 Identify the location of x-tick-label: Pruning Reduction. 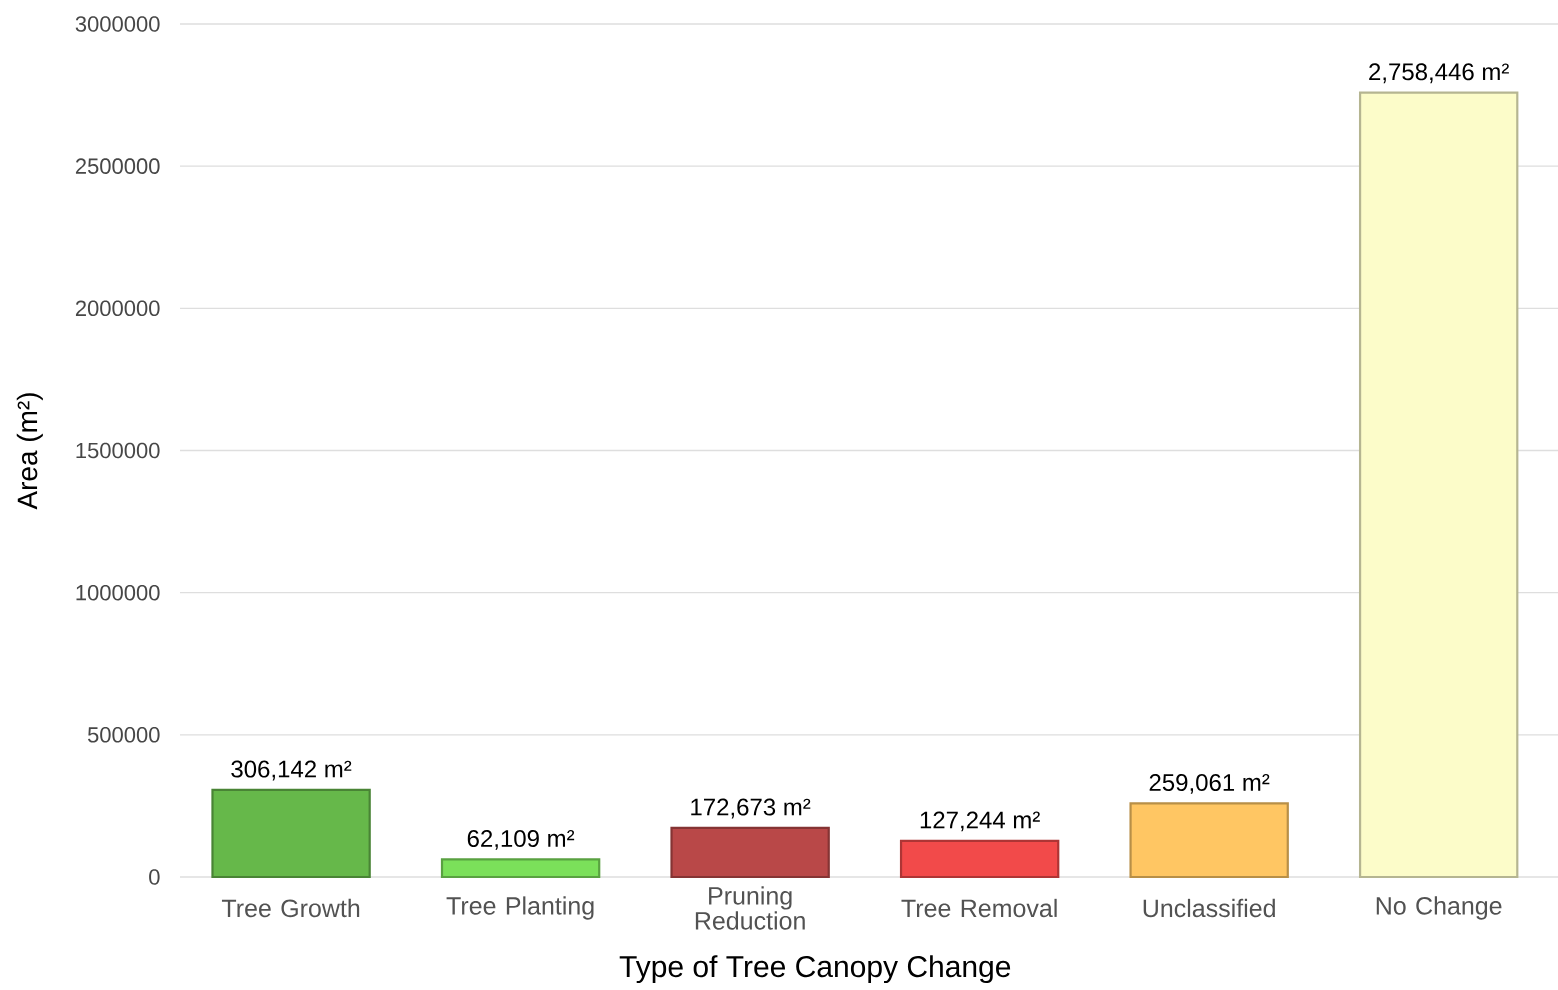
(750, 908).